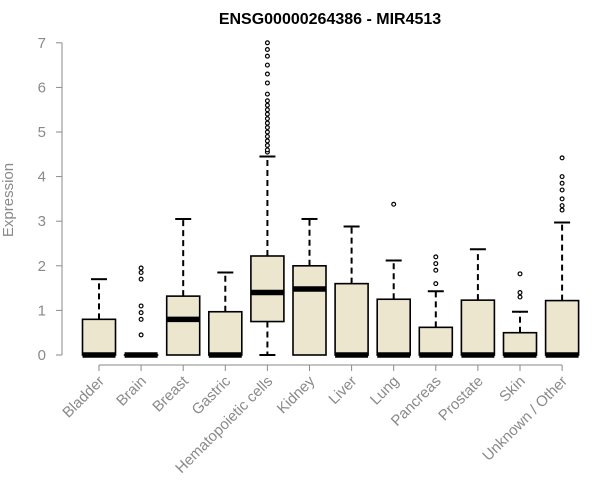 The image size is (600, 500). I want to click on box-skin, so click(520, 314).